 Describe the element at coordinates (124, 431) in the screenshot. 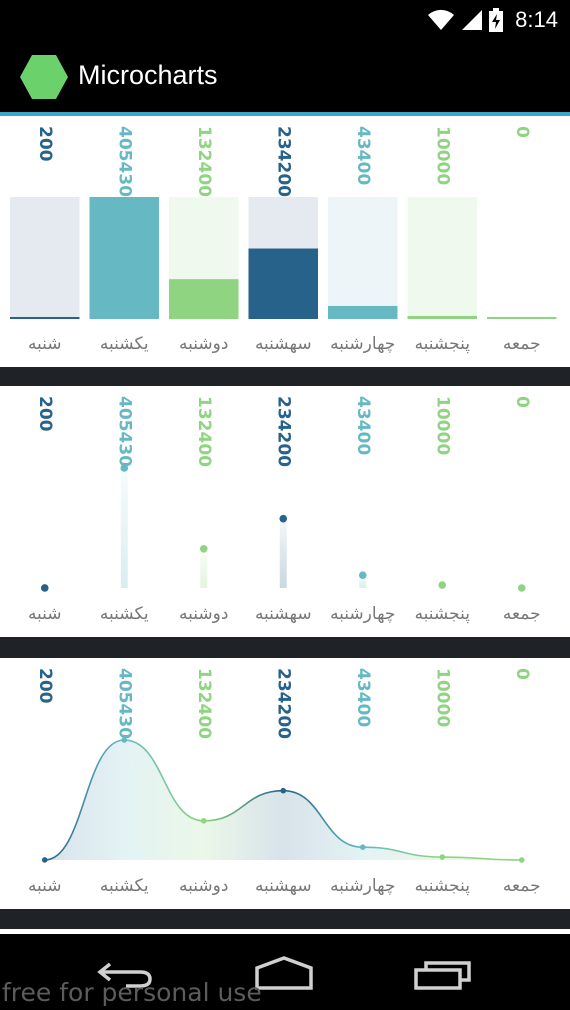

I see `value-label-1-1: 405430` at that location.